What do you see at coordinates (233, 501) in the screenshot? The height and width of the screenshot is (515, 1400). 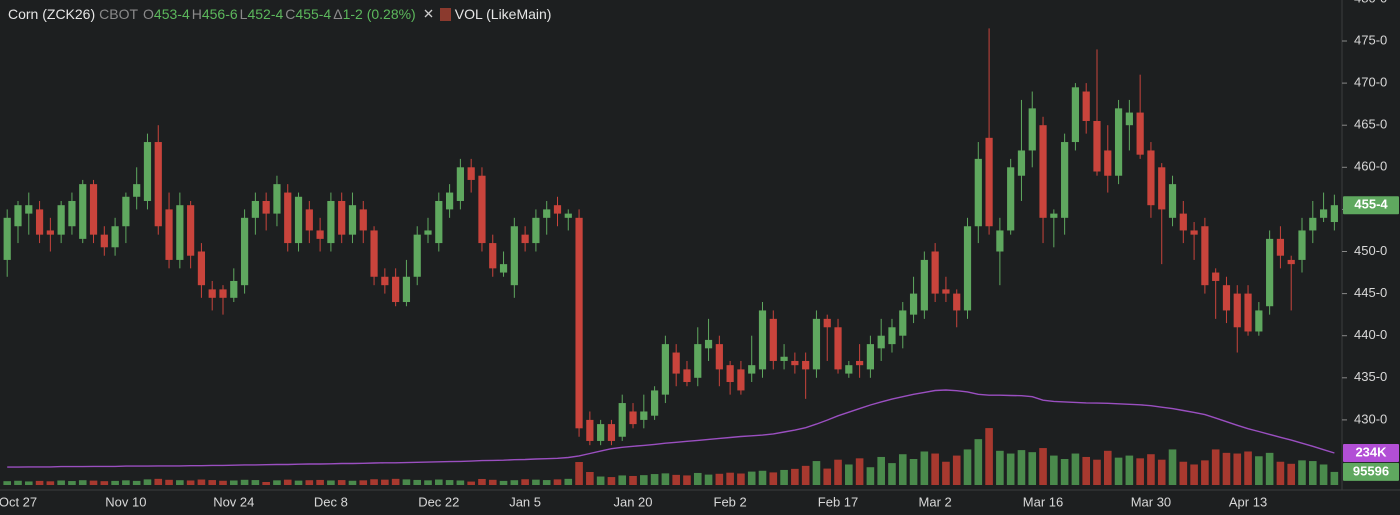 I see `x-tick-label: Nov 24` at bounding box center [233, 501].